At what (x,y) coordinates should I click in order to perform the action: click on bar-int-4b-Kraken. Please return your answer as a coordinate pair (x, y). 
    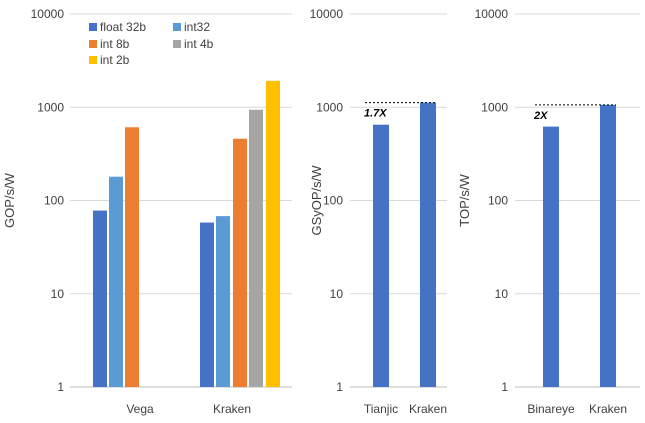
    Looking at the image, I should click on (256, 248).